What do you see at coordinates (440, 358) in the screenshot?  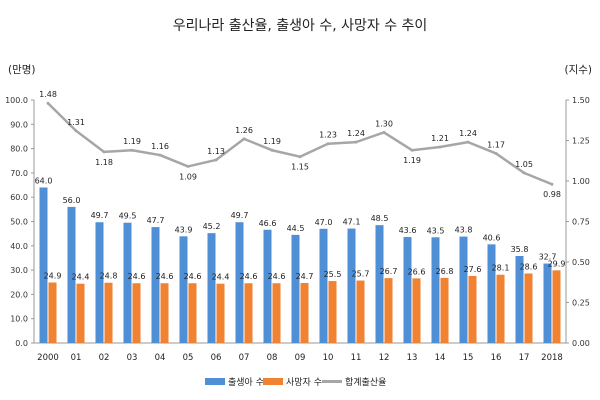 I see `x-tick-label: 14` at bounding box center [440, 358].